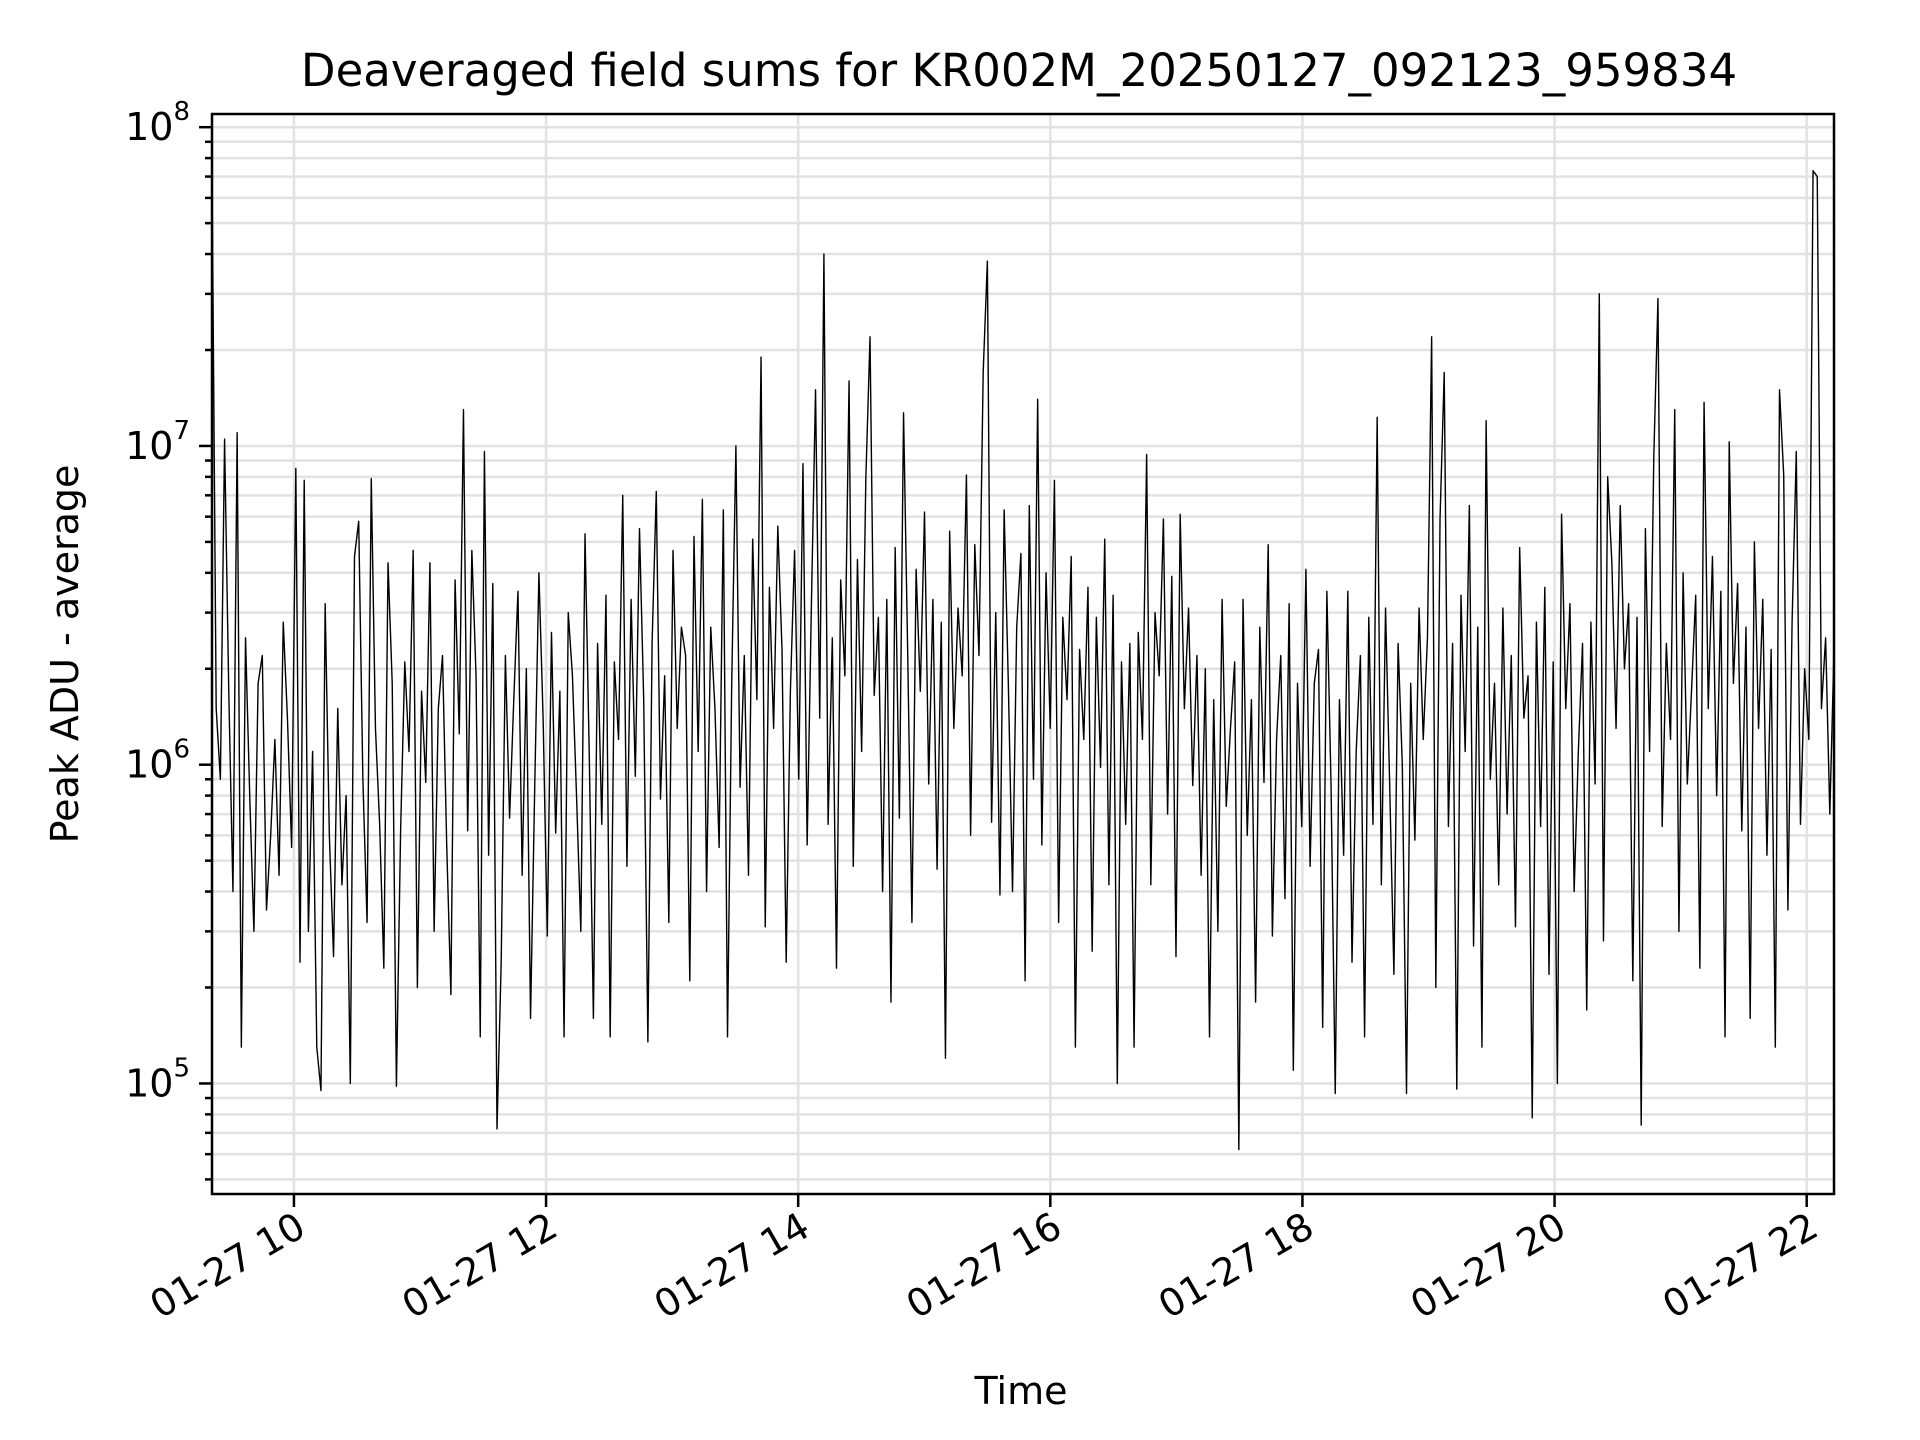  I want to click on y-tick-label: 10⁸, so click(157, 123).